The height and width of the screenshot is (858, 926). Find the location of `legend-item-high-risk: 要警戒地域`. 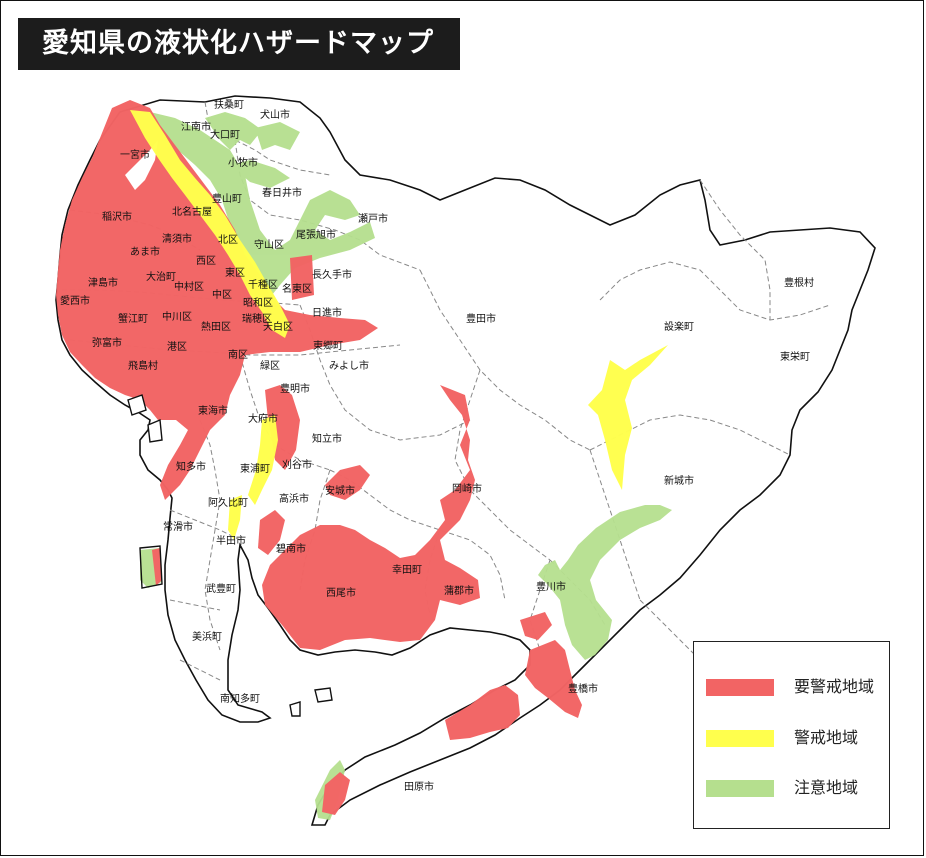

legend-item-high-risk: 要警戒地域 is located at coordinates (791, 687).